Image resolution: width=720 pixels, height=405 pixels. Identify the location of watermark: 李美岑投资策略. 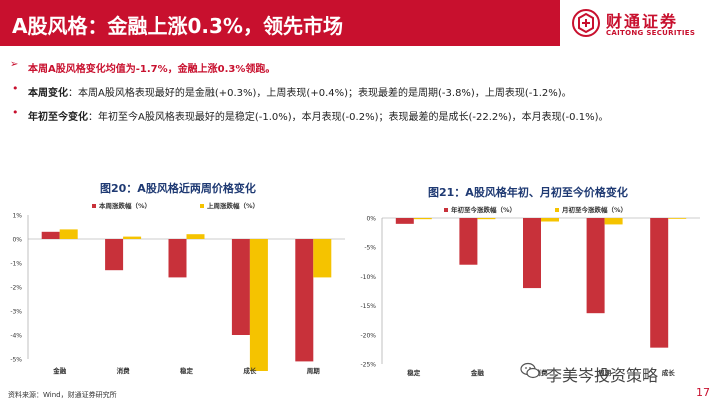
(602, 375).